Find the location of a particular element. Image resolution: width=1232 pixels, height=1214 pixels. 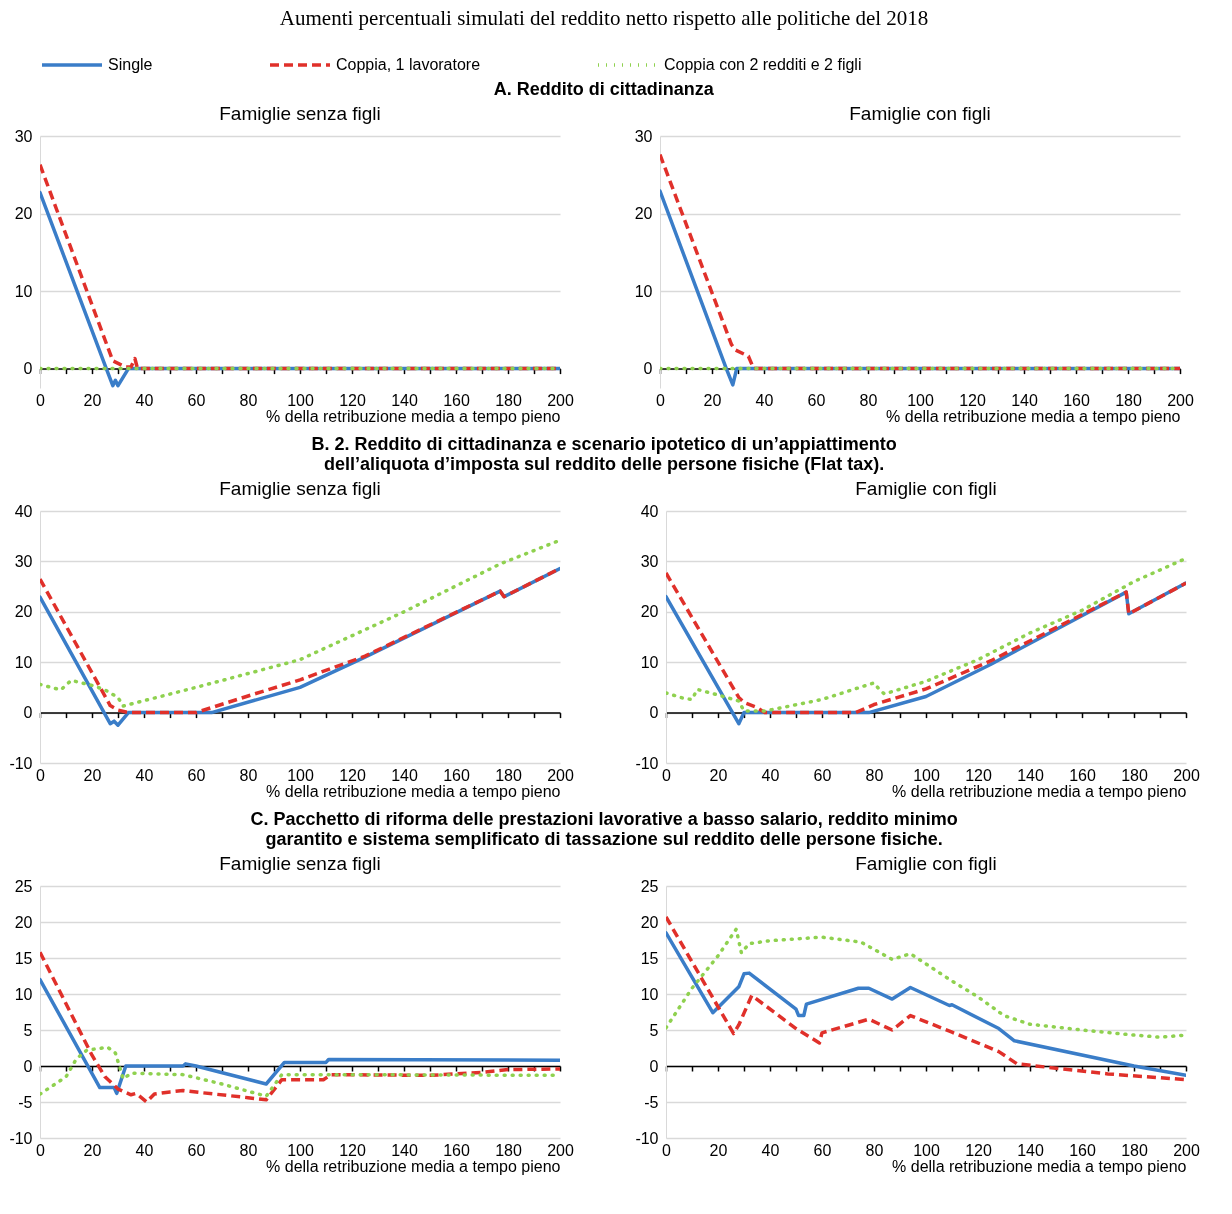

legend-label: Coppia, 1 lavoratore is located at coordinates (408, 64).